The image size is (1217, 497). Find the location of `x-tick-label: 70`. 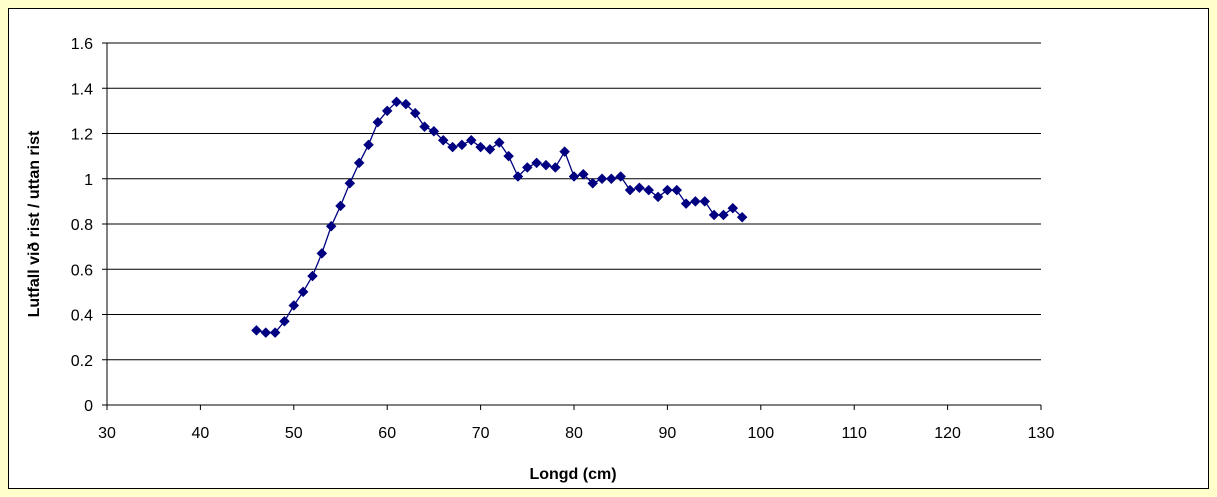

x-tick-label: 70 is located at coordinates (481, 433).